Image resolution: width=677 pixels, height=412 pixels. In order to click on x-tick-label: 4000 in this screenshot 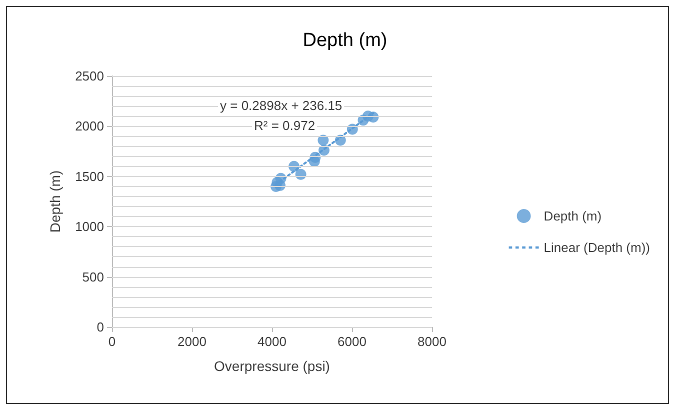, I will do `click(272, 341)`.